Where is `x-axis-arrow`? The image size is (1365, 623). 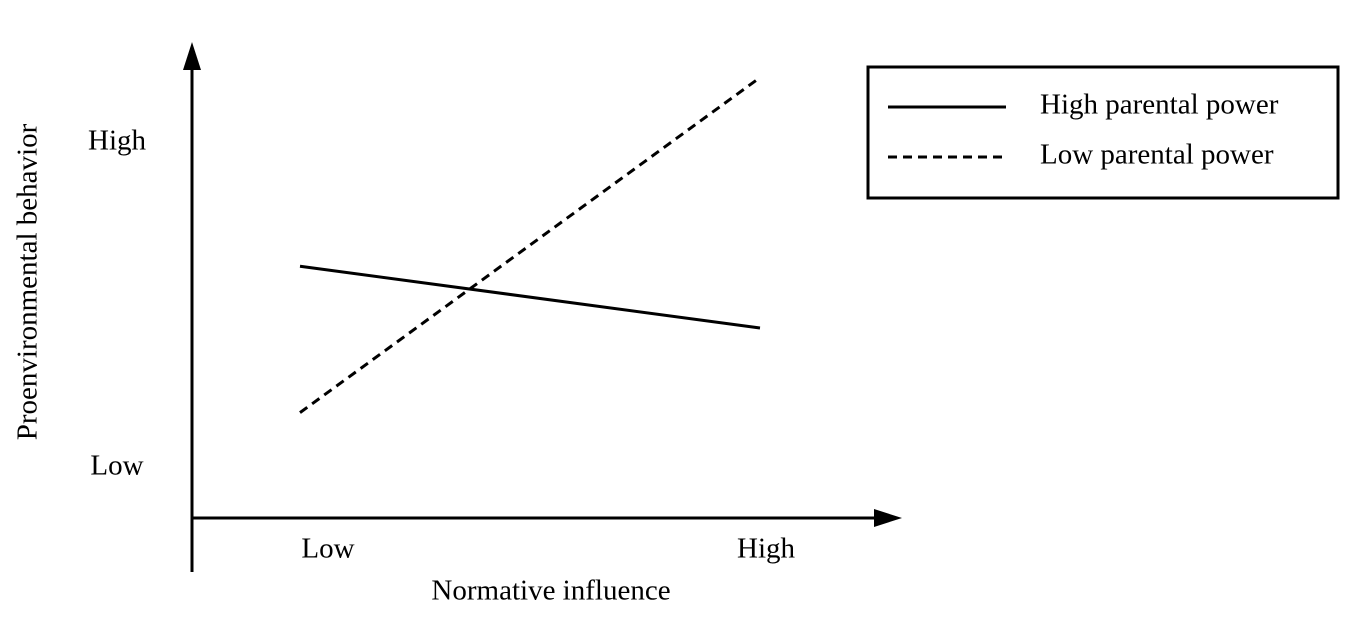 x-axis-arrow is located at coordinates (888, 518).